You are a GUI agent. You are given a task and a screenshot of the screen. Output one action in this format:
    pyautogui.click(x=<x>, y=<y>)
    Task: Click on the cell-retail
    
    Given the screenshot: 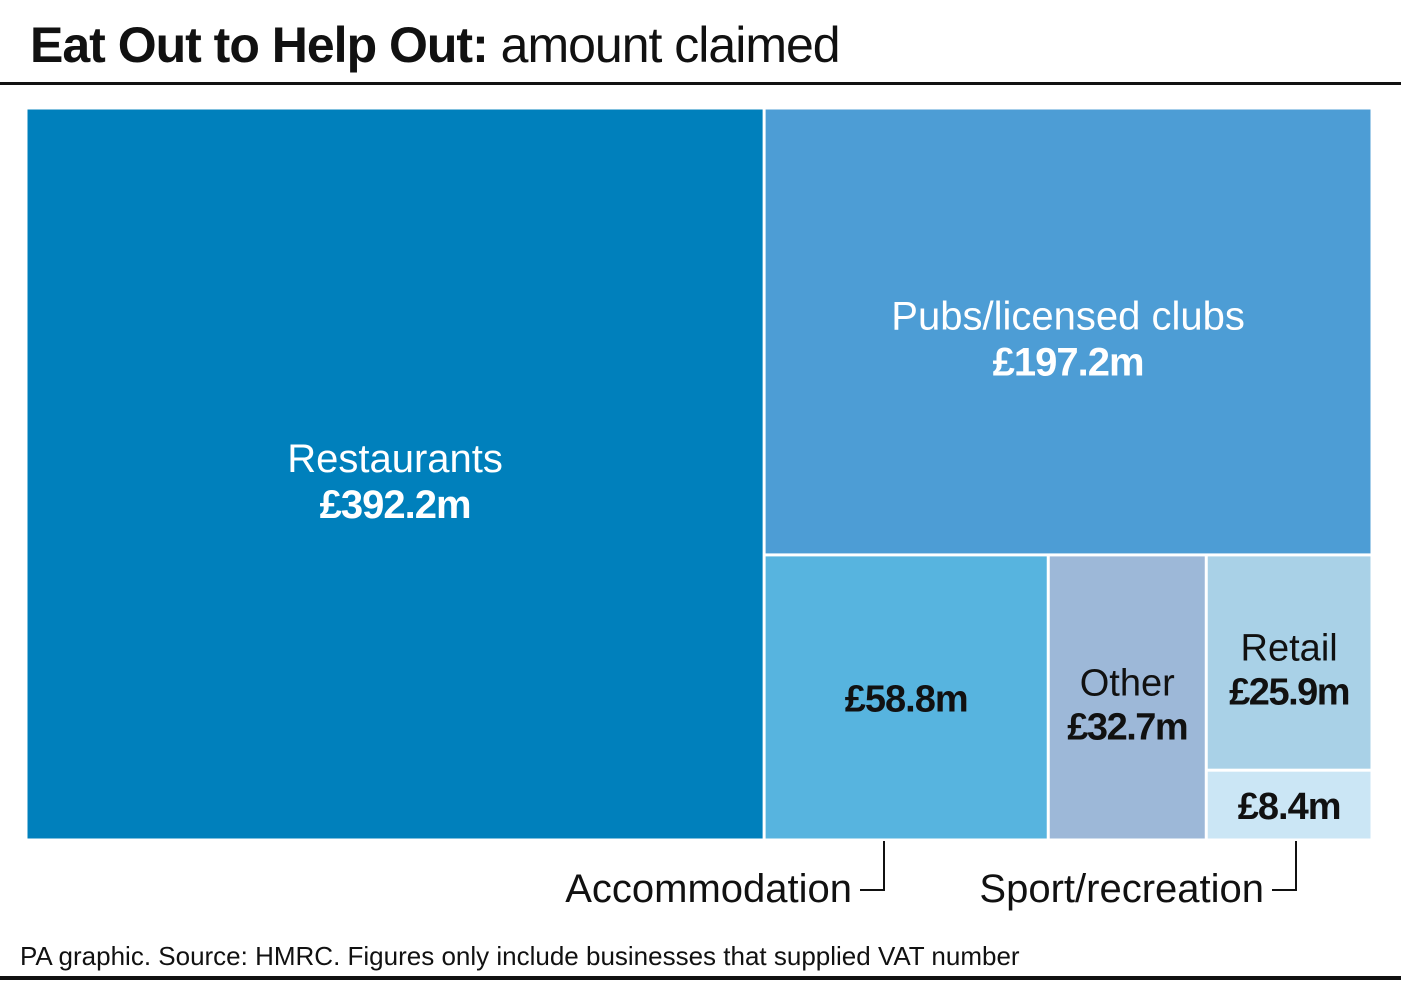 What is the action you would take?
    pyautogui.click(x=1289, y=662)
    